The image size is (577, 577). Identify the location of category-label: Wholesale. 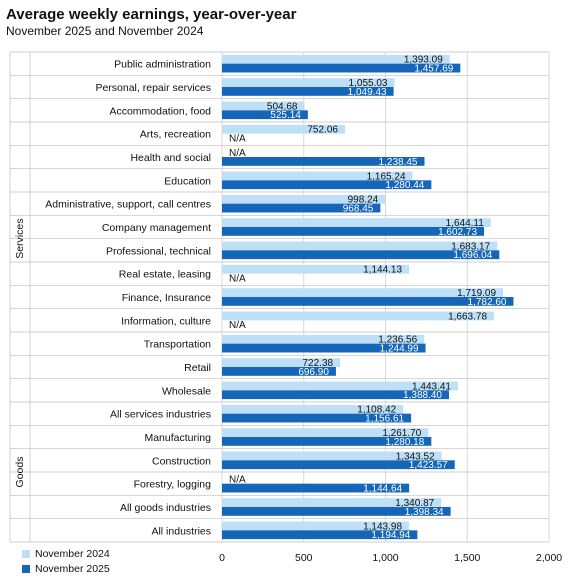
(186, 391).